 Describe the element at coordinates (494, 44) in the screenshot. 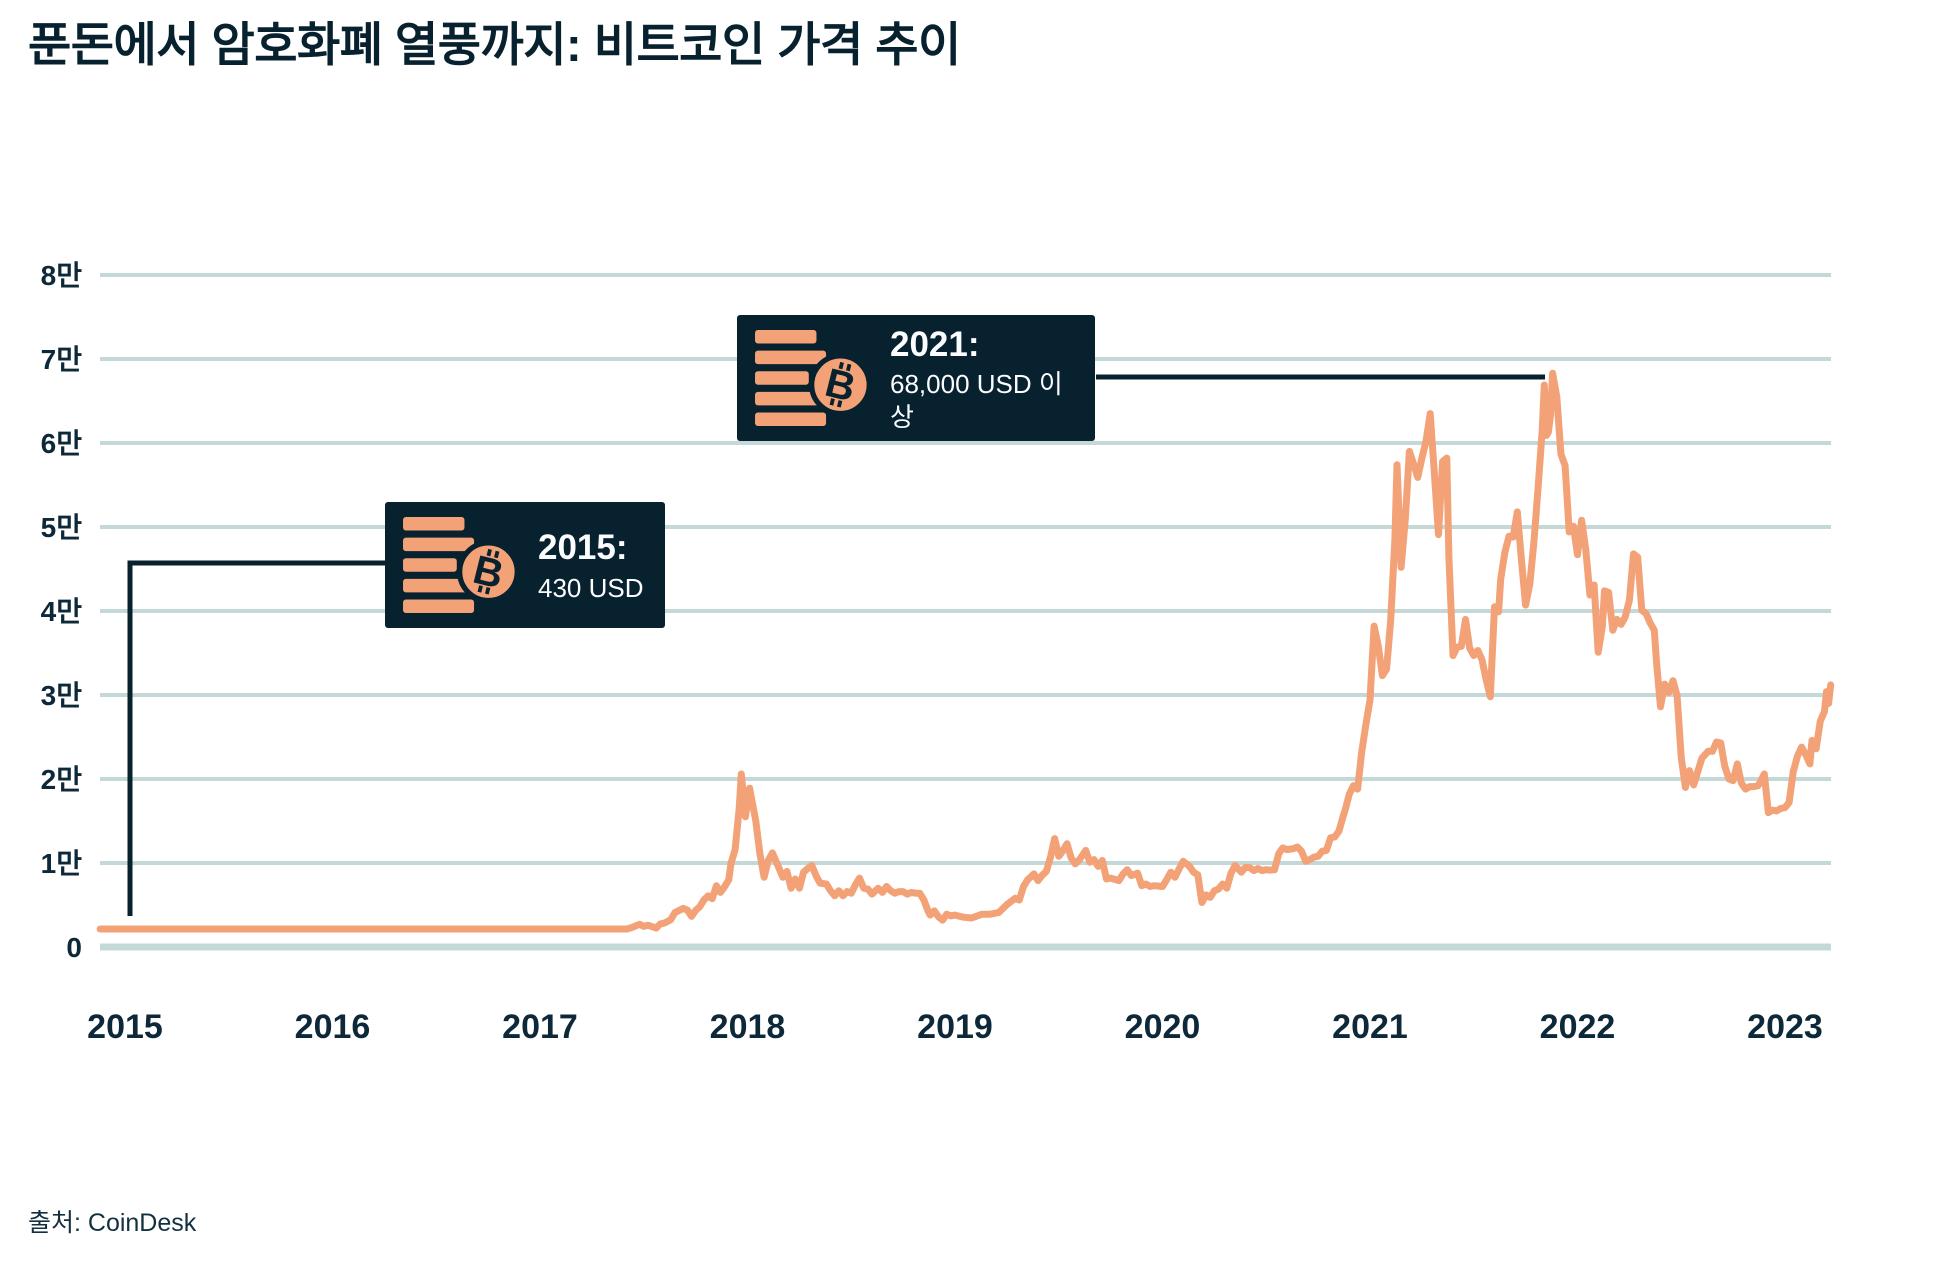

I see `page-title: 푼돈에서 암호화폐 열풍까지: 비트코인 가격 추이` at that location.